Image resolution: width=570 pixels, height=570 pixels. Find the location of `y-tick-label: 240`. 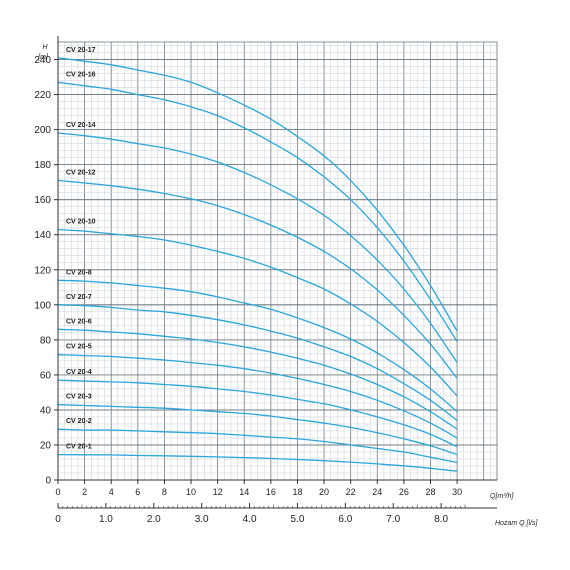

y-tick-label: 240 is located at coordinates (42, 60).